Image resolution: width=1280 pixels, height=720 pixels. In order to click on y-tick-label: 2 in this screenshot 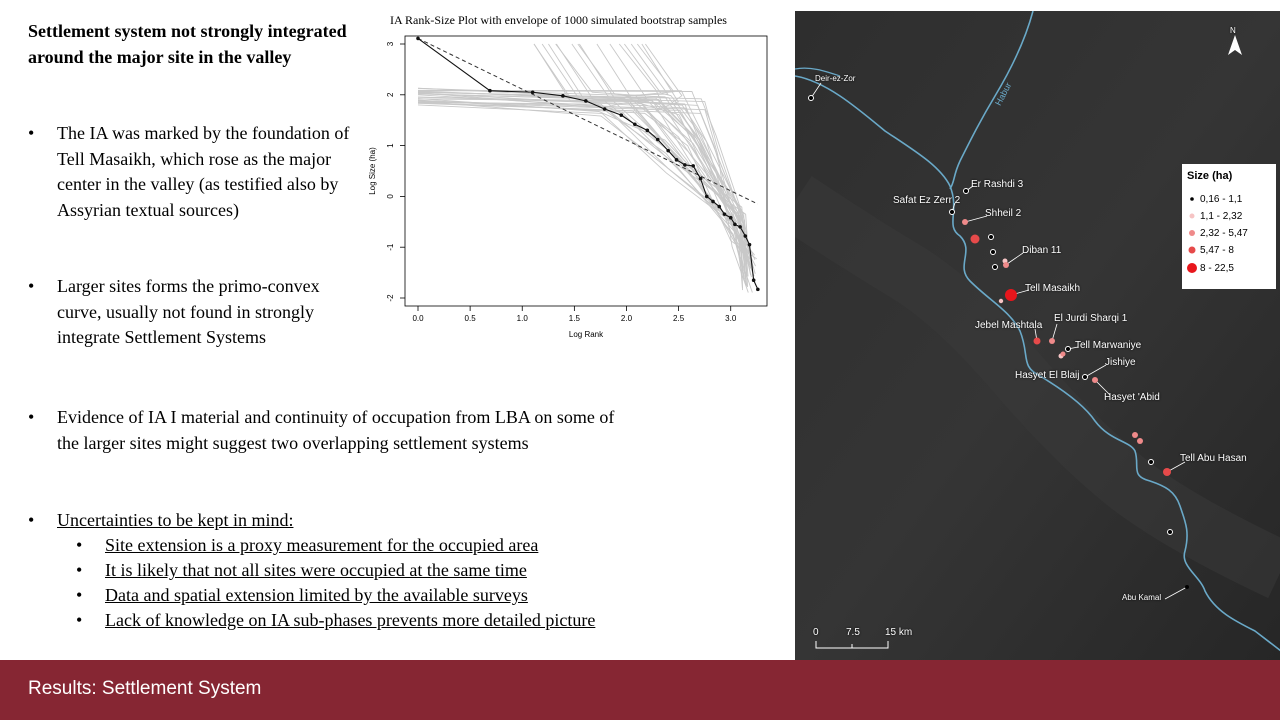, I will do `click(390, 94)`.